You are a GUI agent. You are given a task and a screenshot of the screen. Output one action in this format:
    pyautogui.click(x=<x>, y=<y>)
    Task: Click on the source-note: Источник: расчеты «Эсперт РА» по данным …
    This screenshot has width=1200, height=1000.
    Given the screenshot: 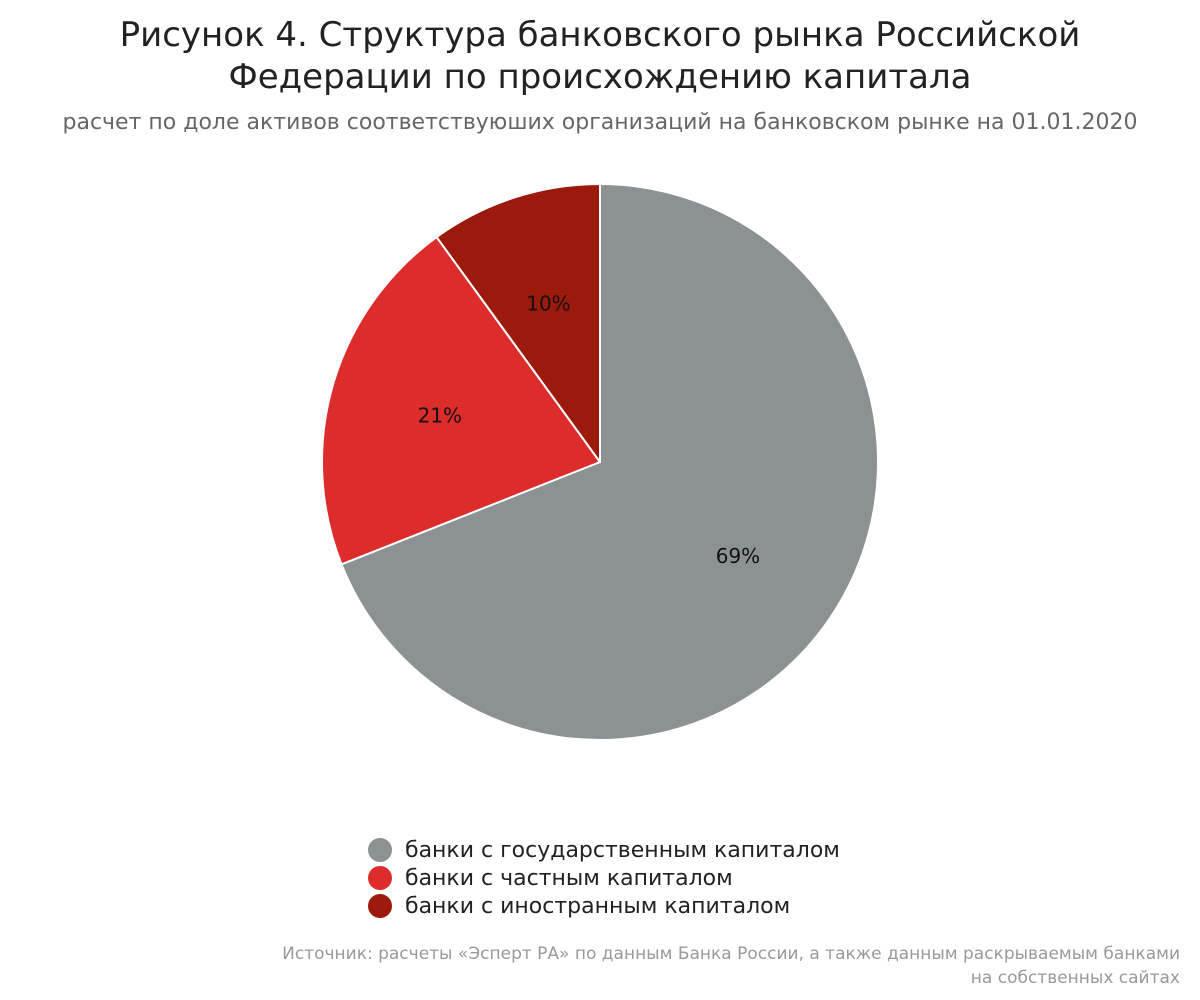 What is the action you would take?
    pyautogui.click(x=630, y=966)
    